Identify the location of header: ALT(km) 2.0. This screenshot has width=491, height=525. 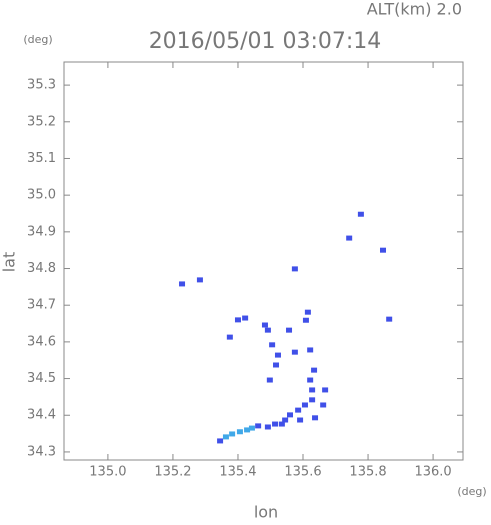
(414, 9).